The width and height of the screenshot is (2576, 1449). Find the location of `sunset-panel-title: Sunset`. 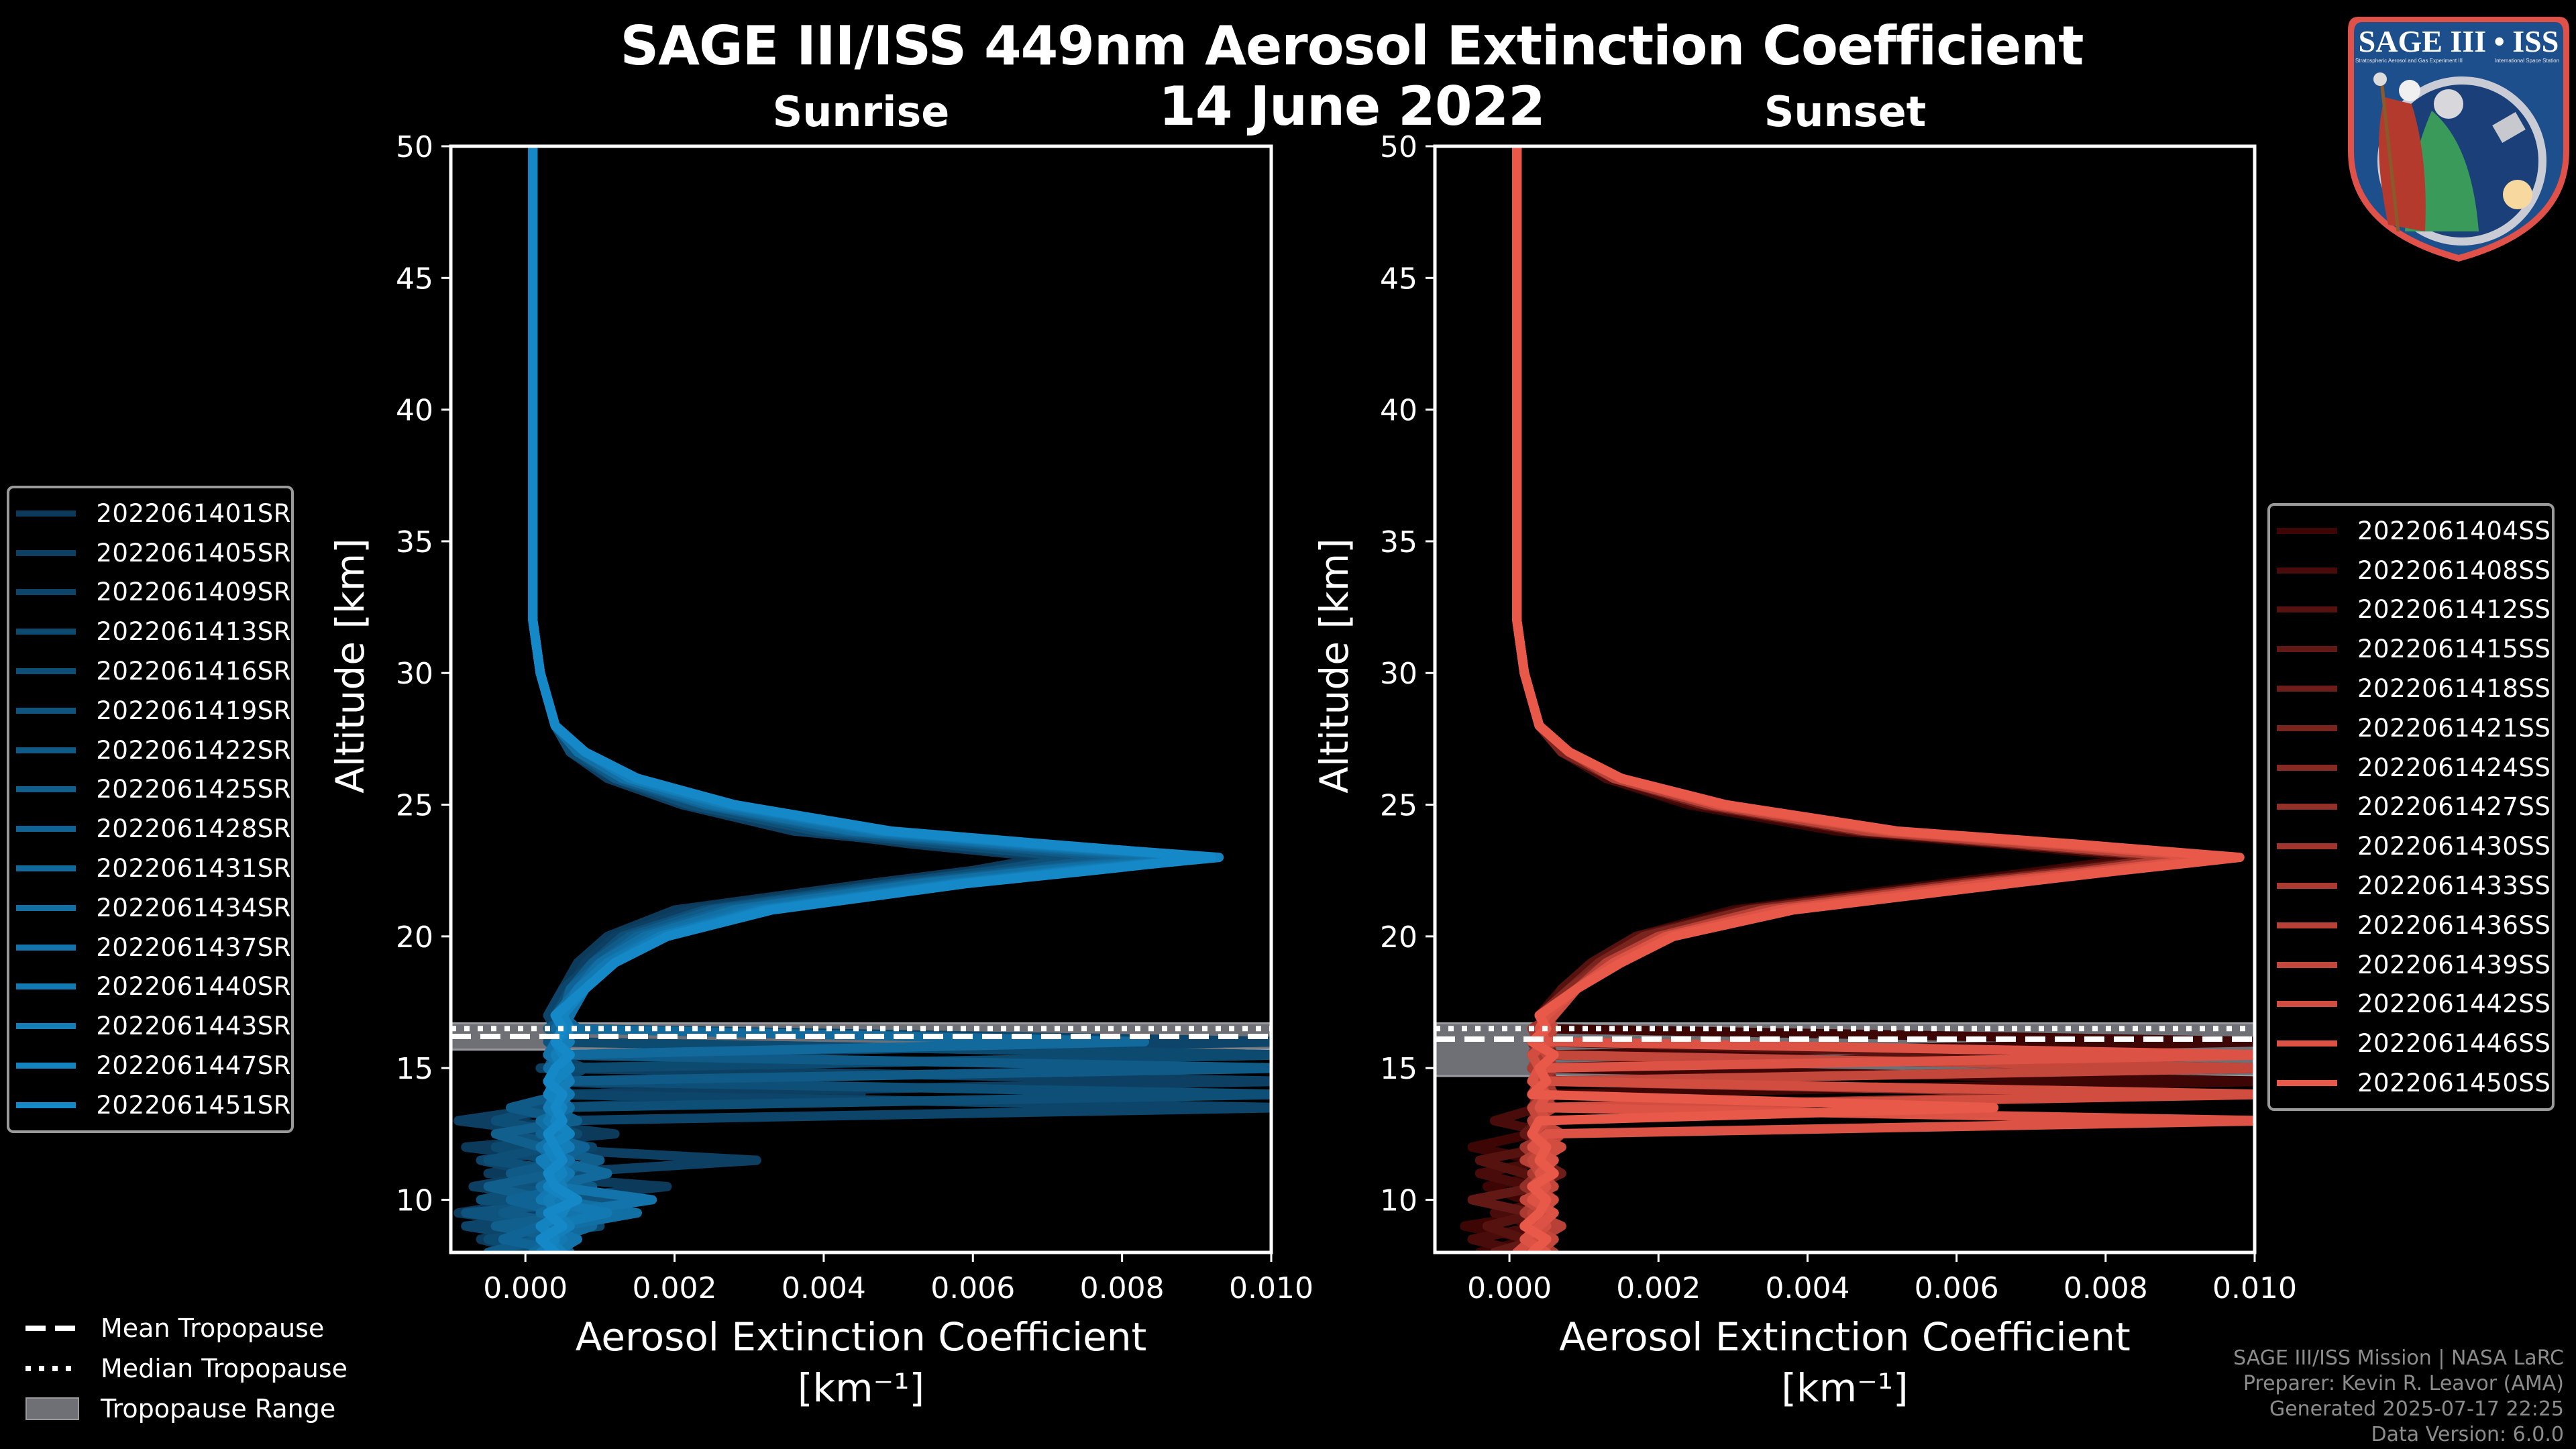

sunset-panel-title: Sunset is located at coordinates (1845, 111).